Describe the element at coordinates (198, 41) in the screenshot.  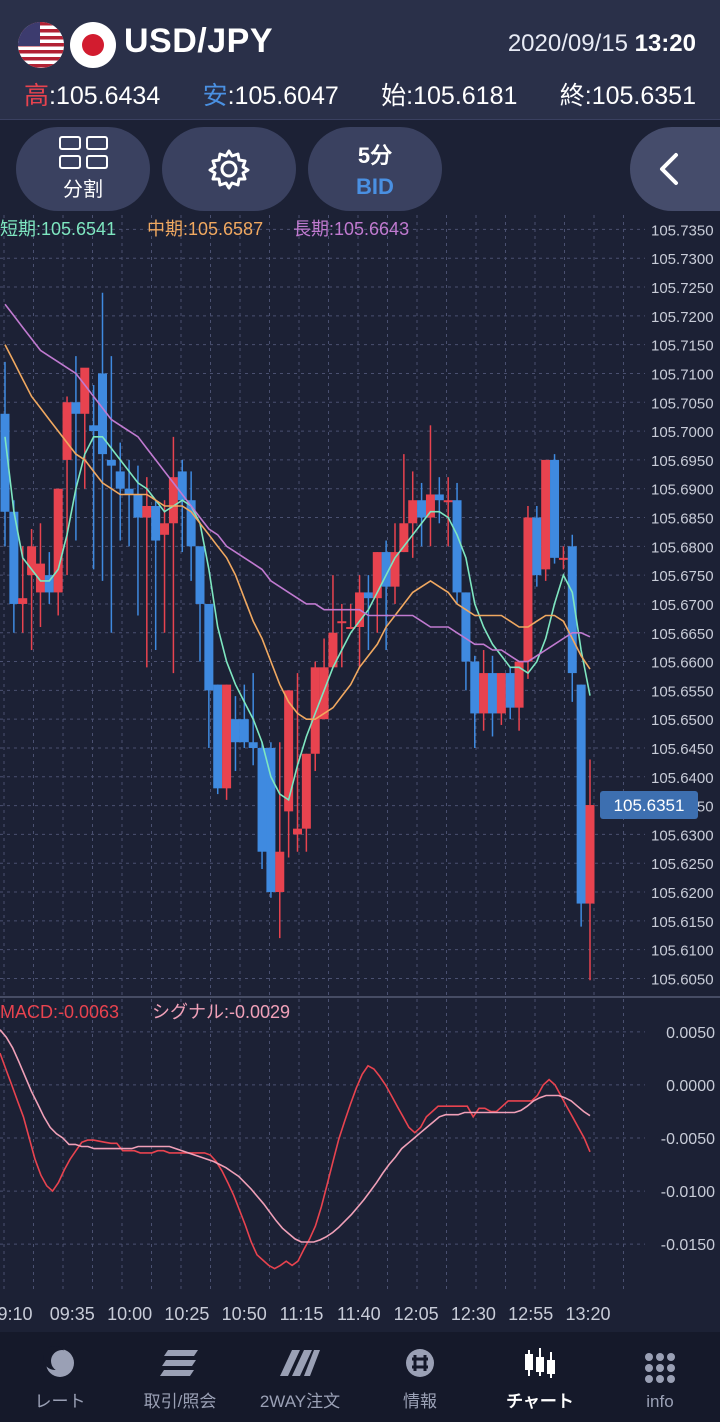
I see `currency-pair-title: USD/JPY` at that location.